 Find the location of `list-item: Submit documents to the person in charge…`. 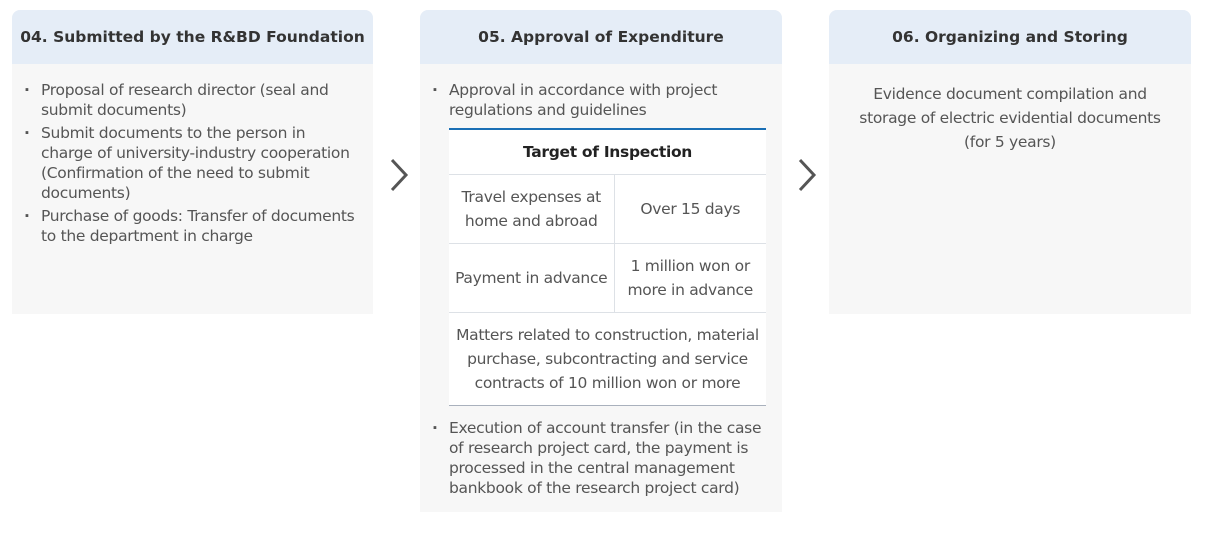

list-item: Submit documents to the person in charge… is located at coordinates (191, 163).